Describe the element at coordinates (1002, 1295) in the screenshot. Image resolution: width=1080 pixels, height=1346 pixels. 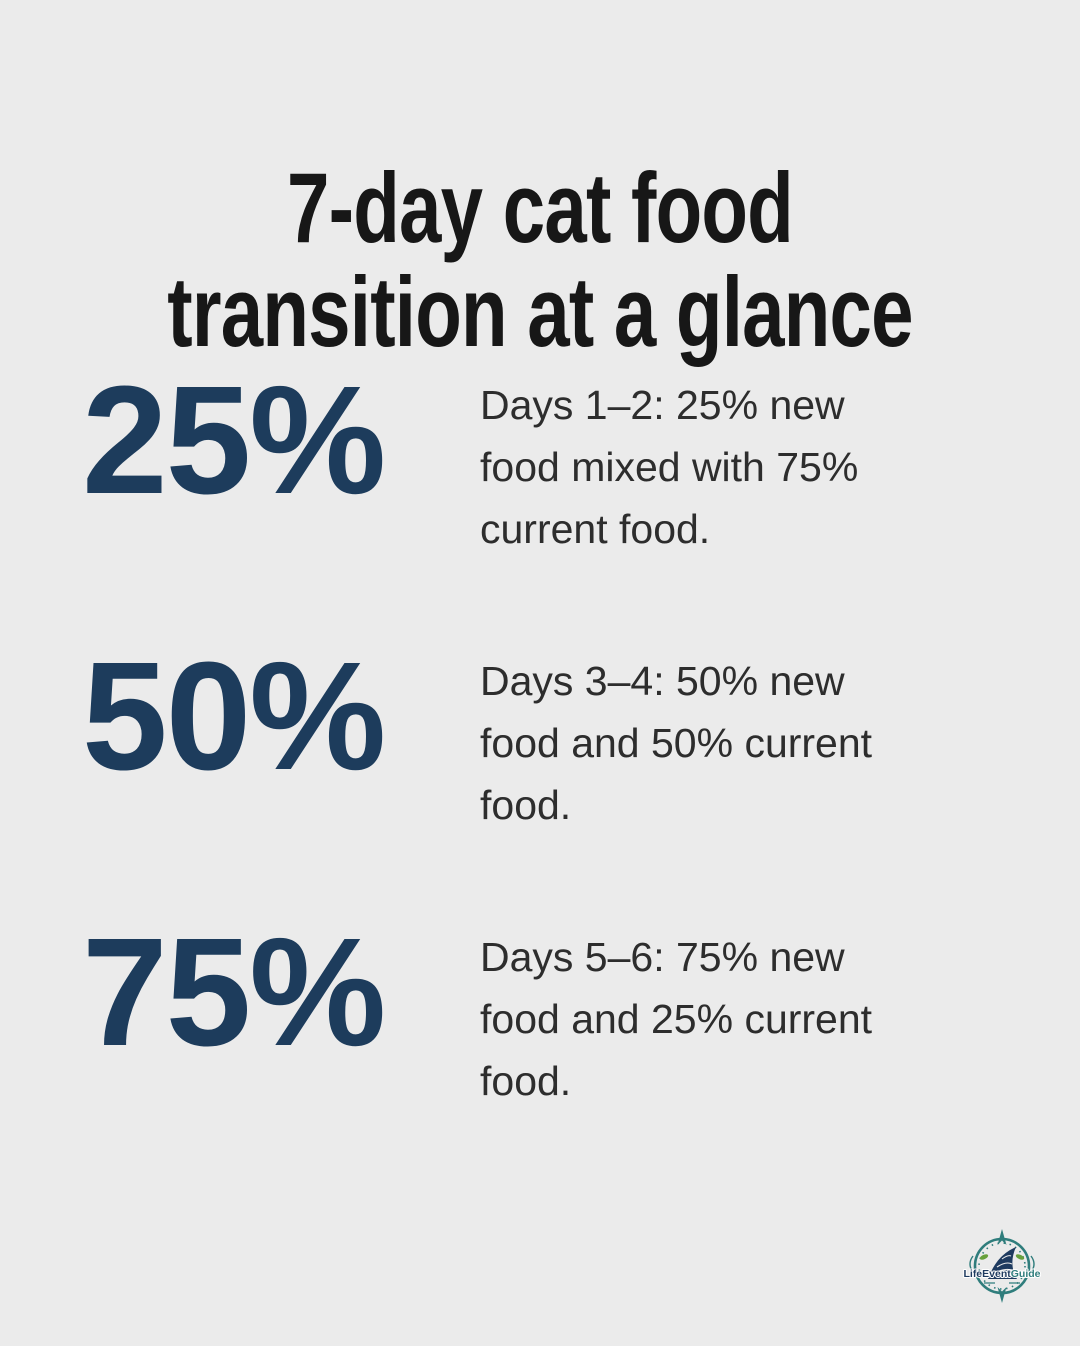
I see `compass-south-needle-icon` at that location.